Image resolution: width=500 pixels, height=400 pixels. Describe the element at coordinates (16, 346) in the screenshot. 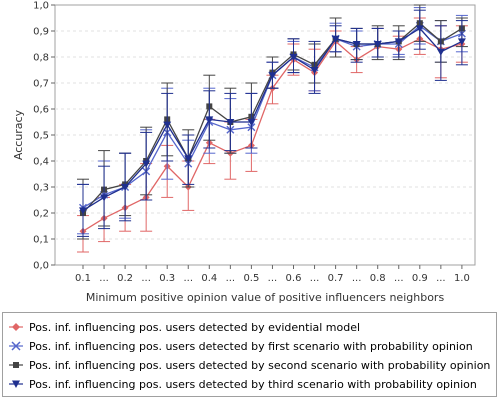

I see `x-marker-icon` at that location.